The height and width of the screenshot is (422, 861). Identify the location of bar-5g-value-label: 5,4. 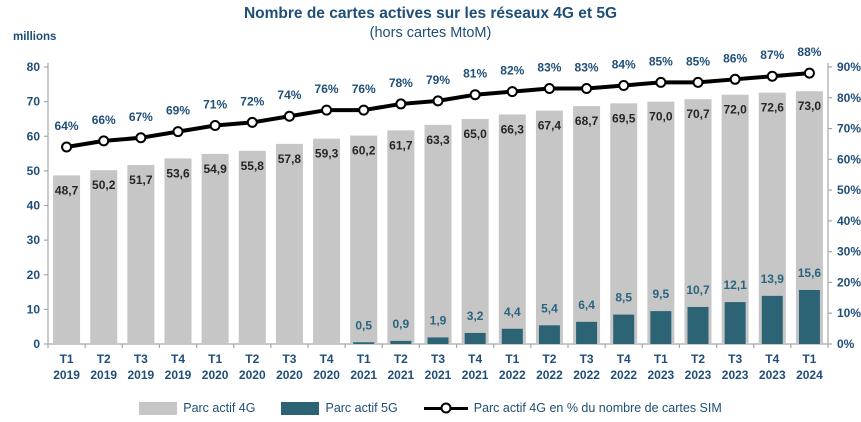
(549, 308).